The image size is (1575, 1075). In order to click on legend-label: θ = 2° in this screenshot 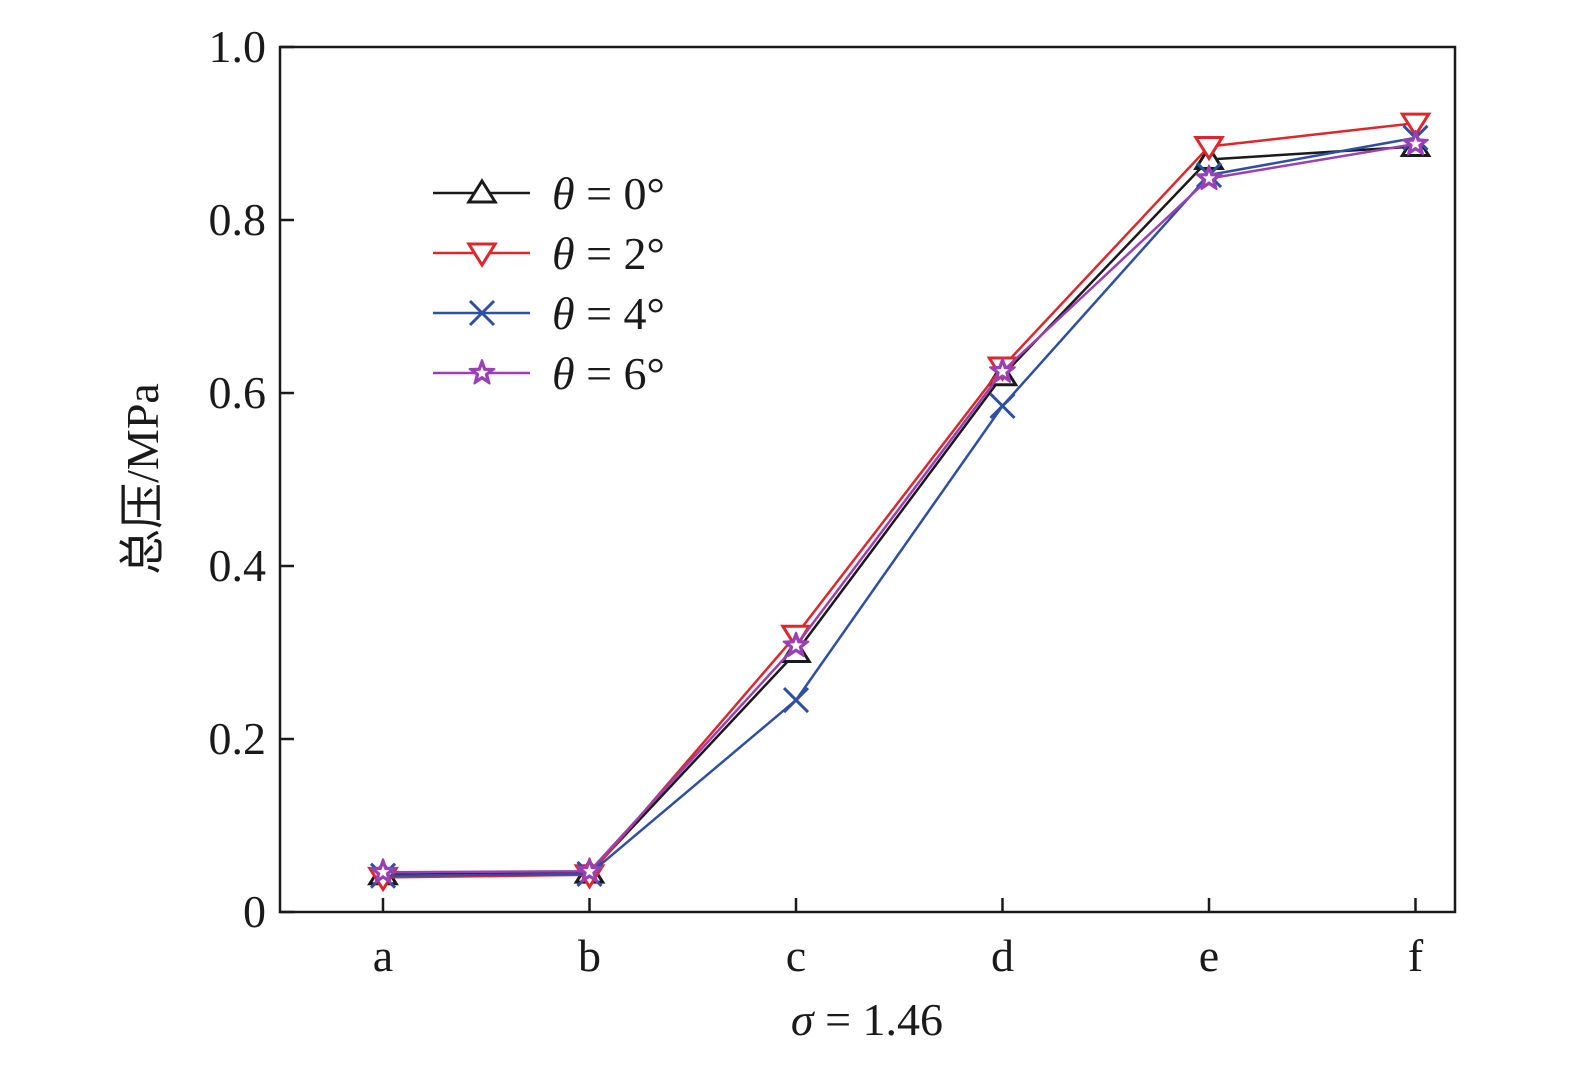, I will do `click(608, 253)`.